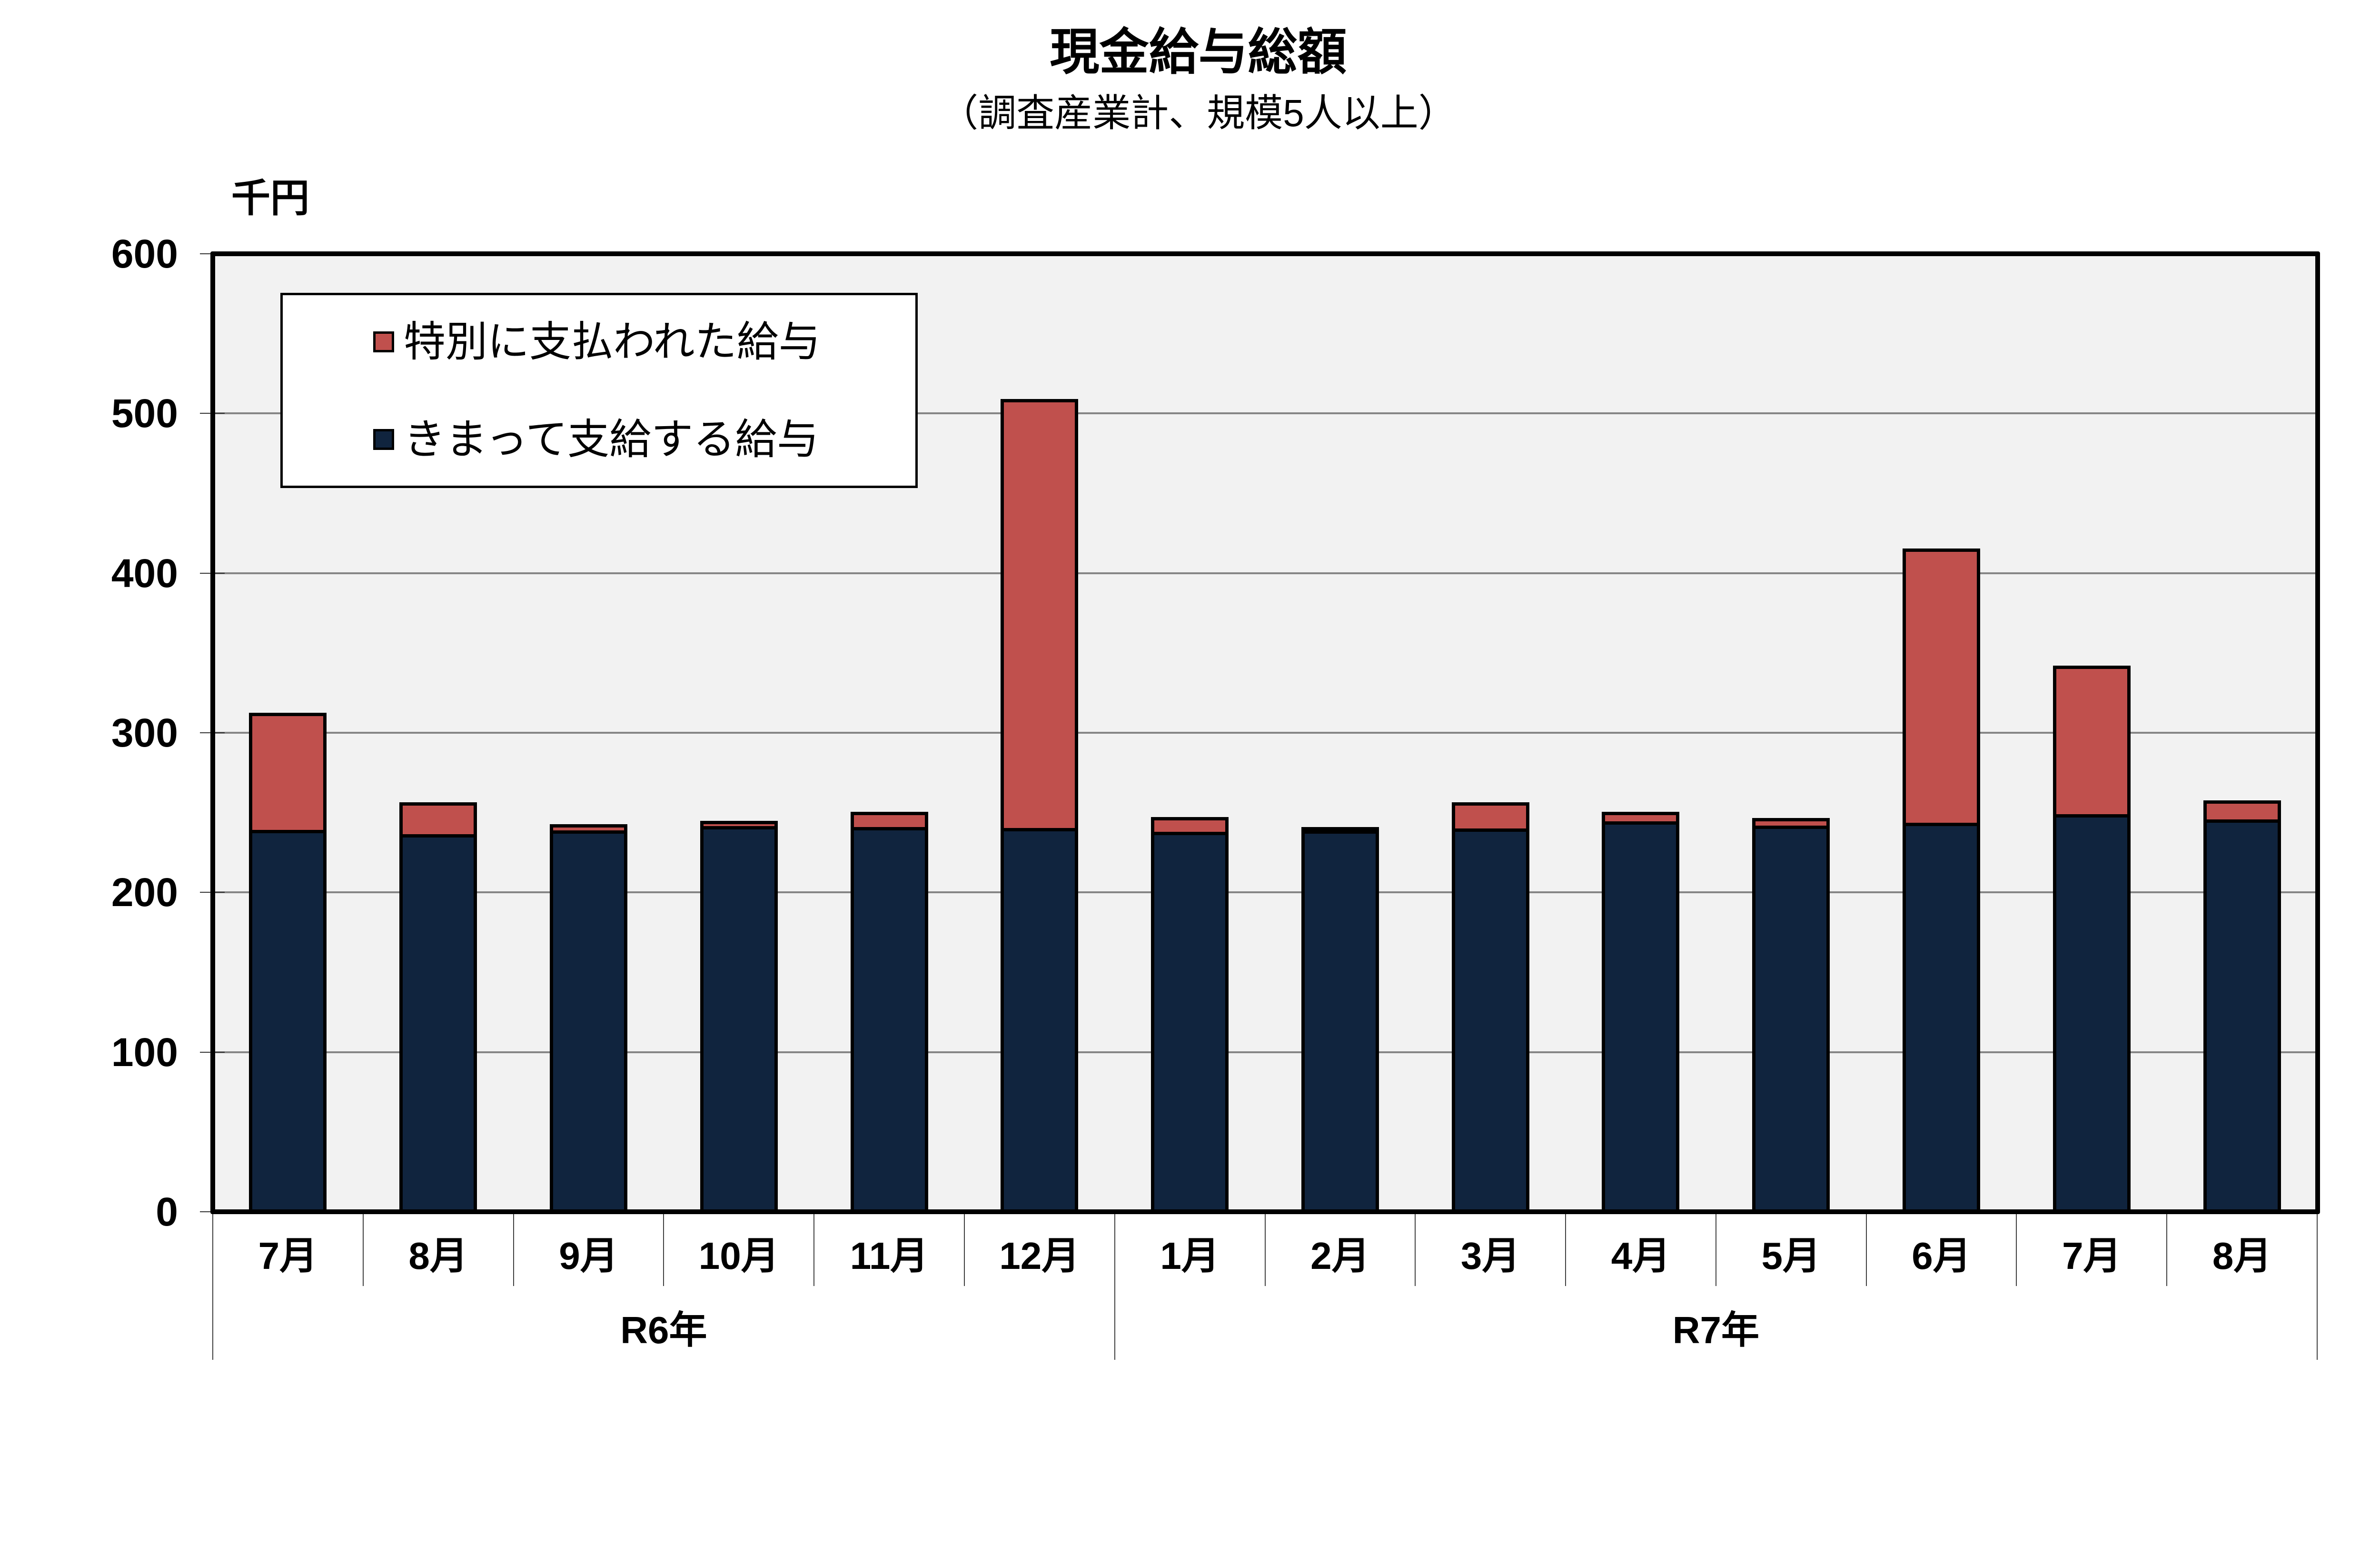 Image resolution: width=2380 pixels, height=1566 pixels. I want to click on y-axis-label: 600, so click(144, 253).